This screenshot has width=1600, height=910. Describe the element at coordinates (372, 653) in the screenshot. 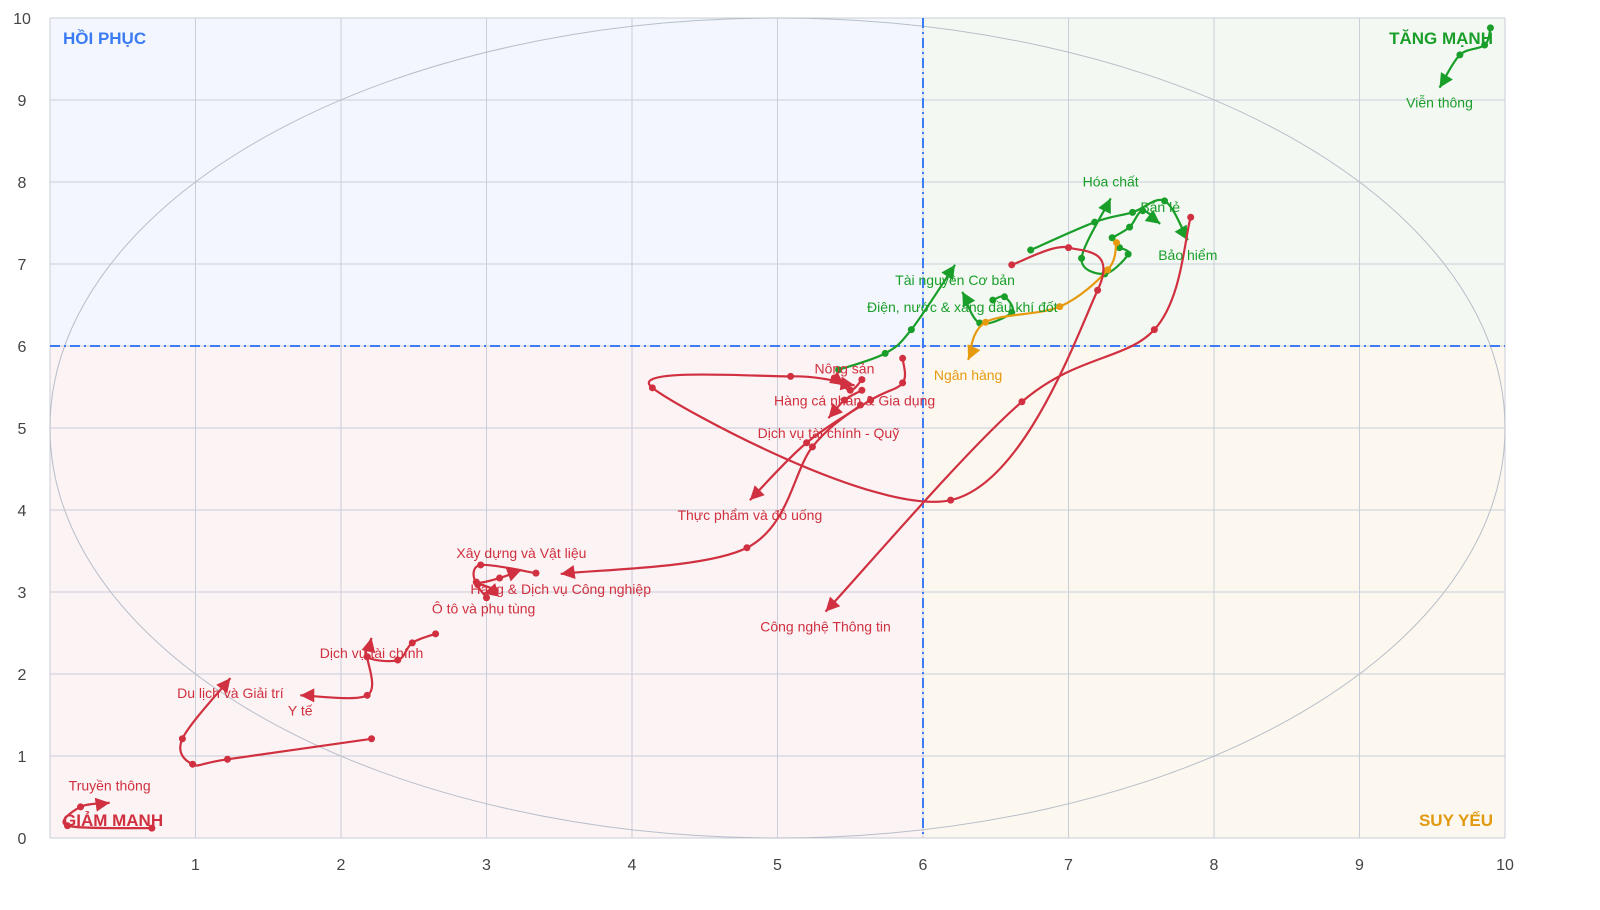

I see `series-label: Dịch vụ tài chính` at that location.